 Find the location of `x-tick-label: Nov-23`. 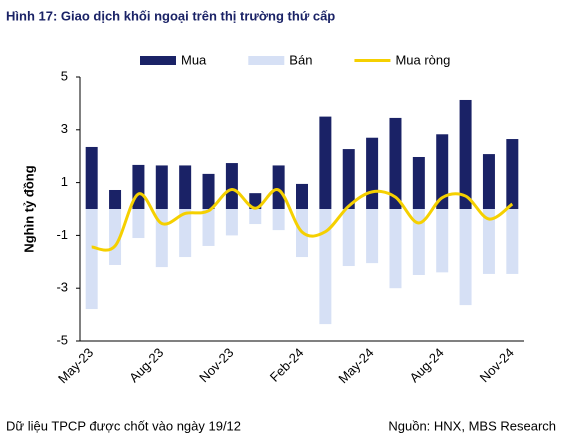

x-tick-label: Nov-23 is located at coordinates (216, 365).